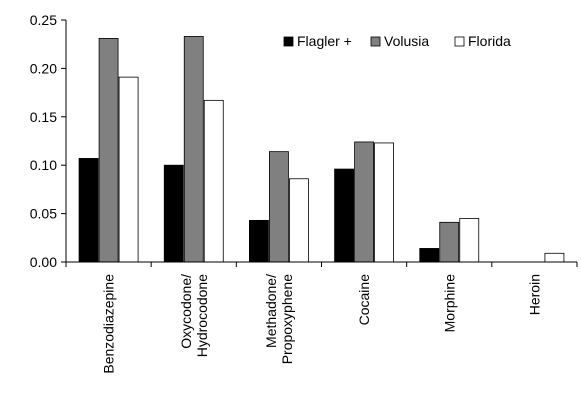  Describe the element at coordinates (271, 311) in the screenshot. I see `x-tick-label: Methadone/` at that location.